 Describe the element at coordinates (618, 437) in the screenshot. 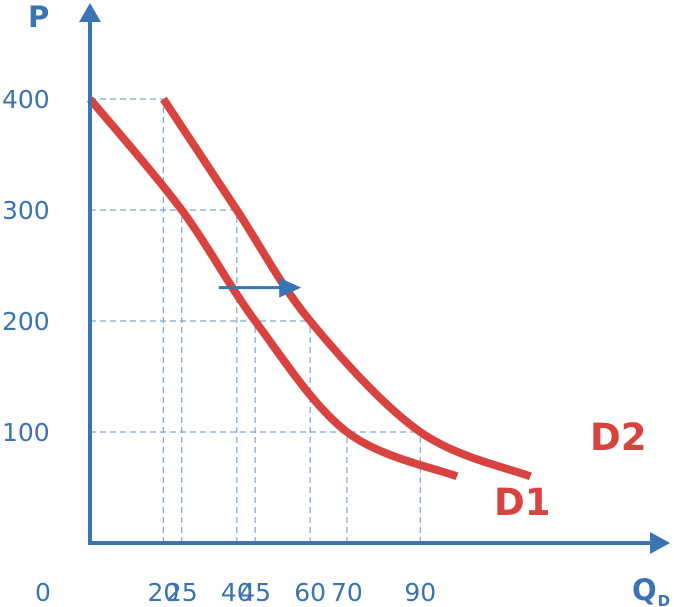

I see `curve-label-d2: D2` at that location.